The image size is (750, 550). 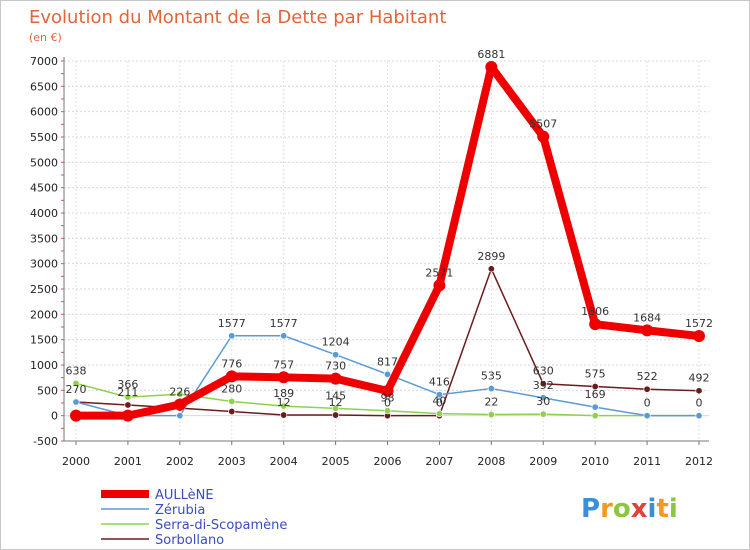 What do you see at coordinates (491, 256) in the screenshot?
I see `data-label: 2899` at bounding box center [491, 256].